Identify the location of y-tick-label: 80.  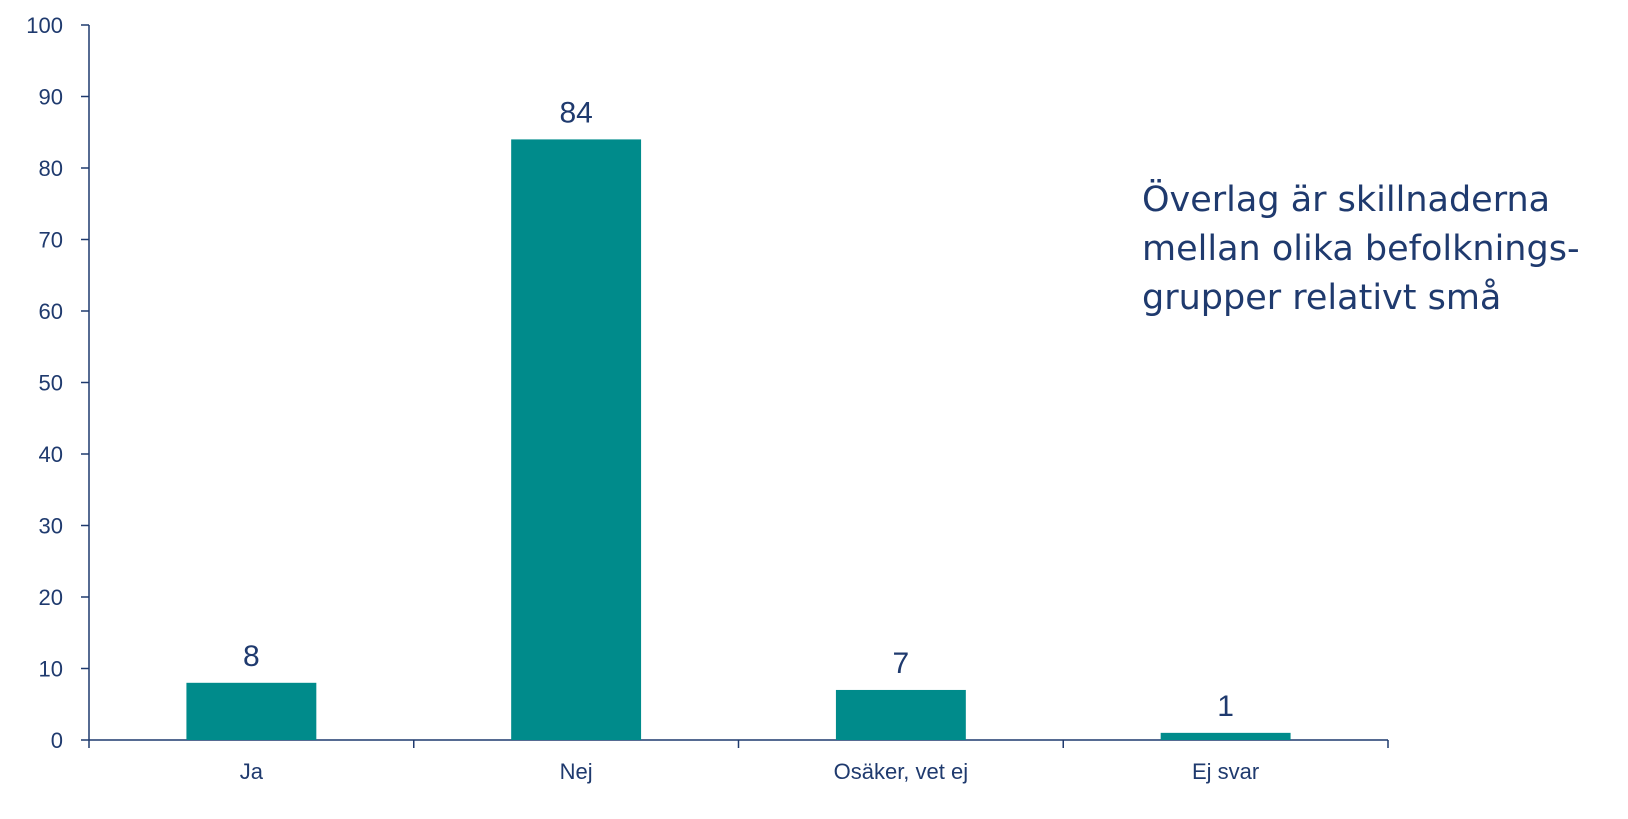
(51, 168).